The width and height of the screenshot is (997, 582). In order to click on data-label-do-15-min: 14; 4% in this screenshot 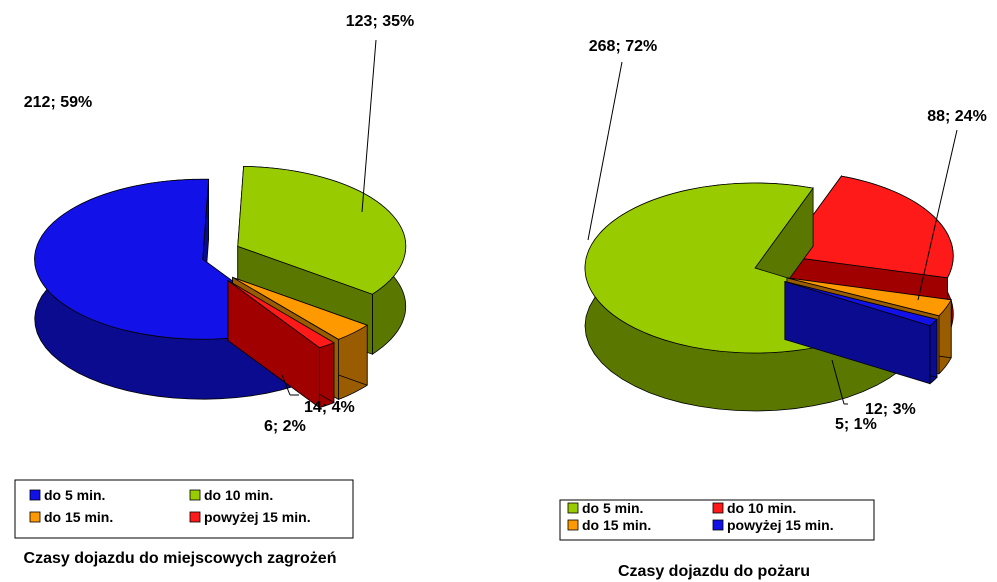, I will do `click(329, 407)`.